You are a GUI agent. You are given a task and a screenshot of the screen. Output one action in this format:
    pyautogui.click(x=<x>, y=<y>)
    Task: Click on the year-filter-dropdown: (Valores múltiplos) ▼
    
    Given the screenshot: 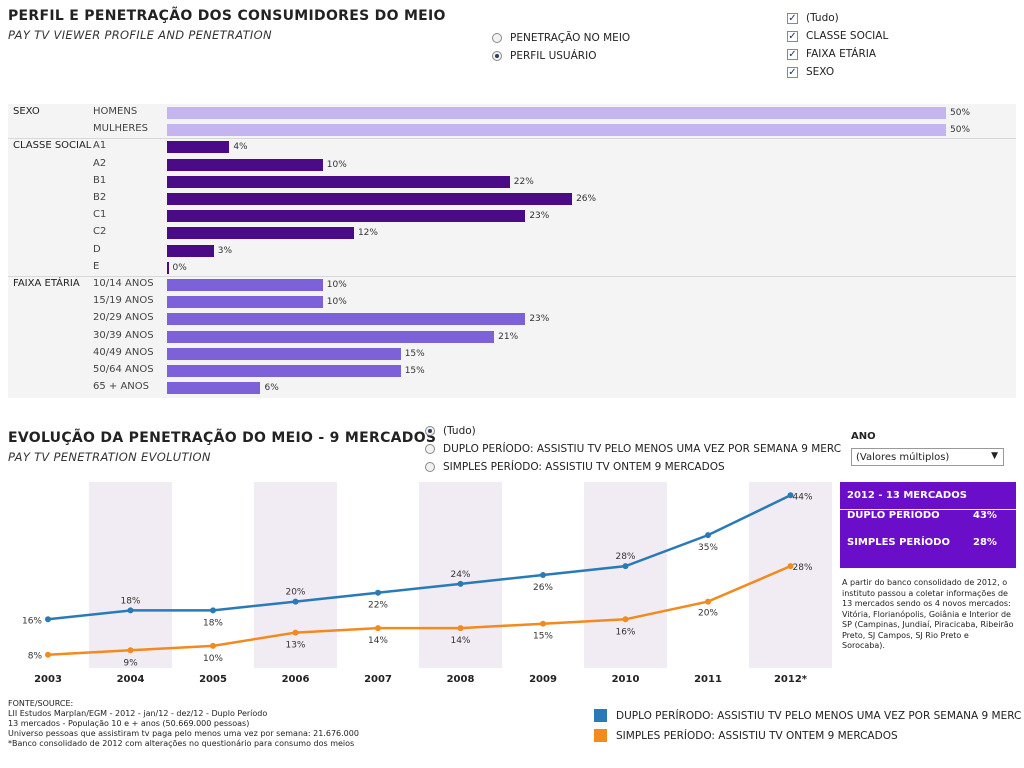 What is the action you would take?
    pyautogui.click(x=927, y=457)
    